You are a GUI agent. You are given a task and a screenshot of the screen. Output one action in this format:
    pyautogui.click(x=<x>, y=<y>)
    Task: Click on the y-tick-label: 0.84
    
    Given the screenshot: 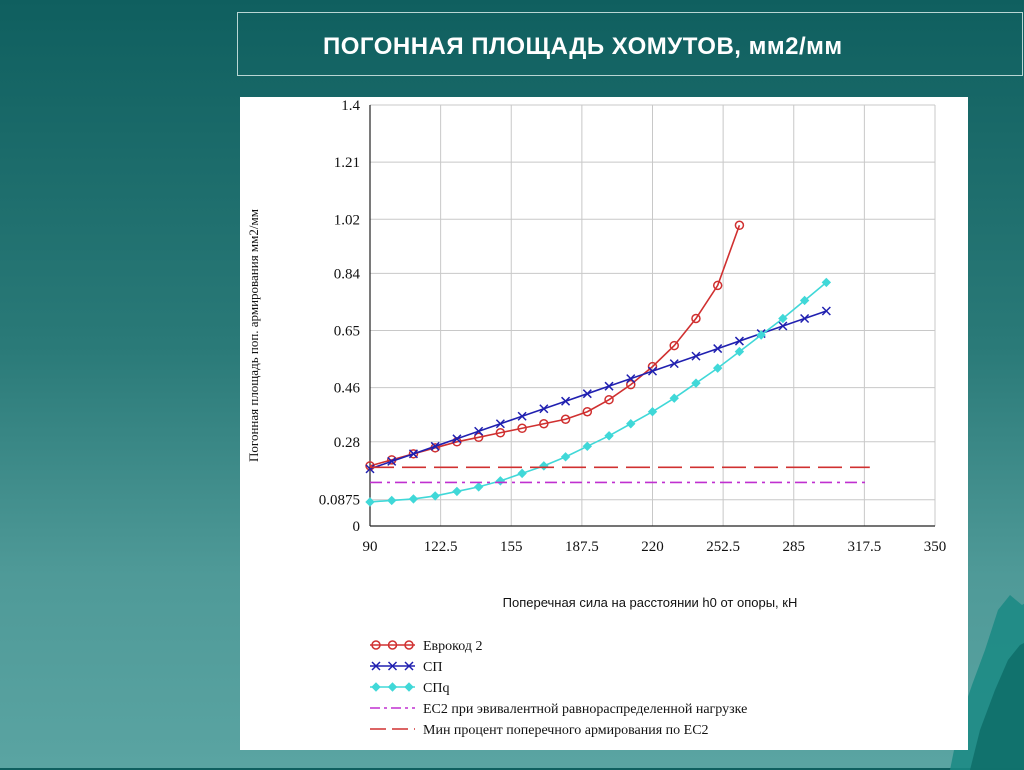 What is the action you would take?
    pyautogui.click(x=347, y=274)
    